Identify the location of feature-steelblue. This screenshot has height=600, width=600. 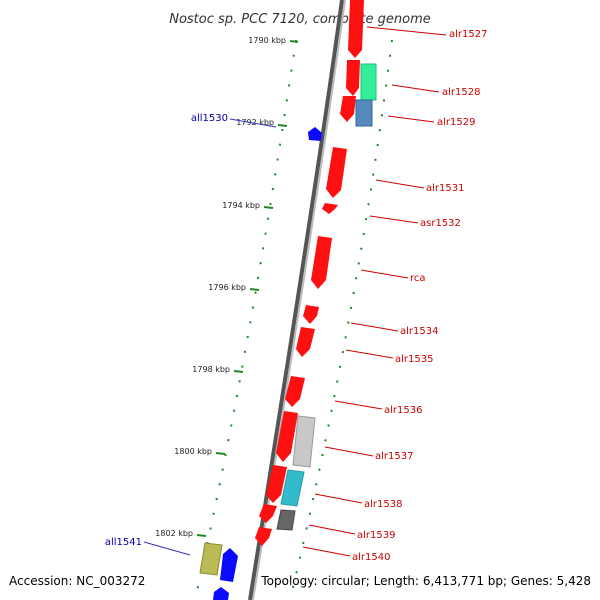
(364, 113).